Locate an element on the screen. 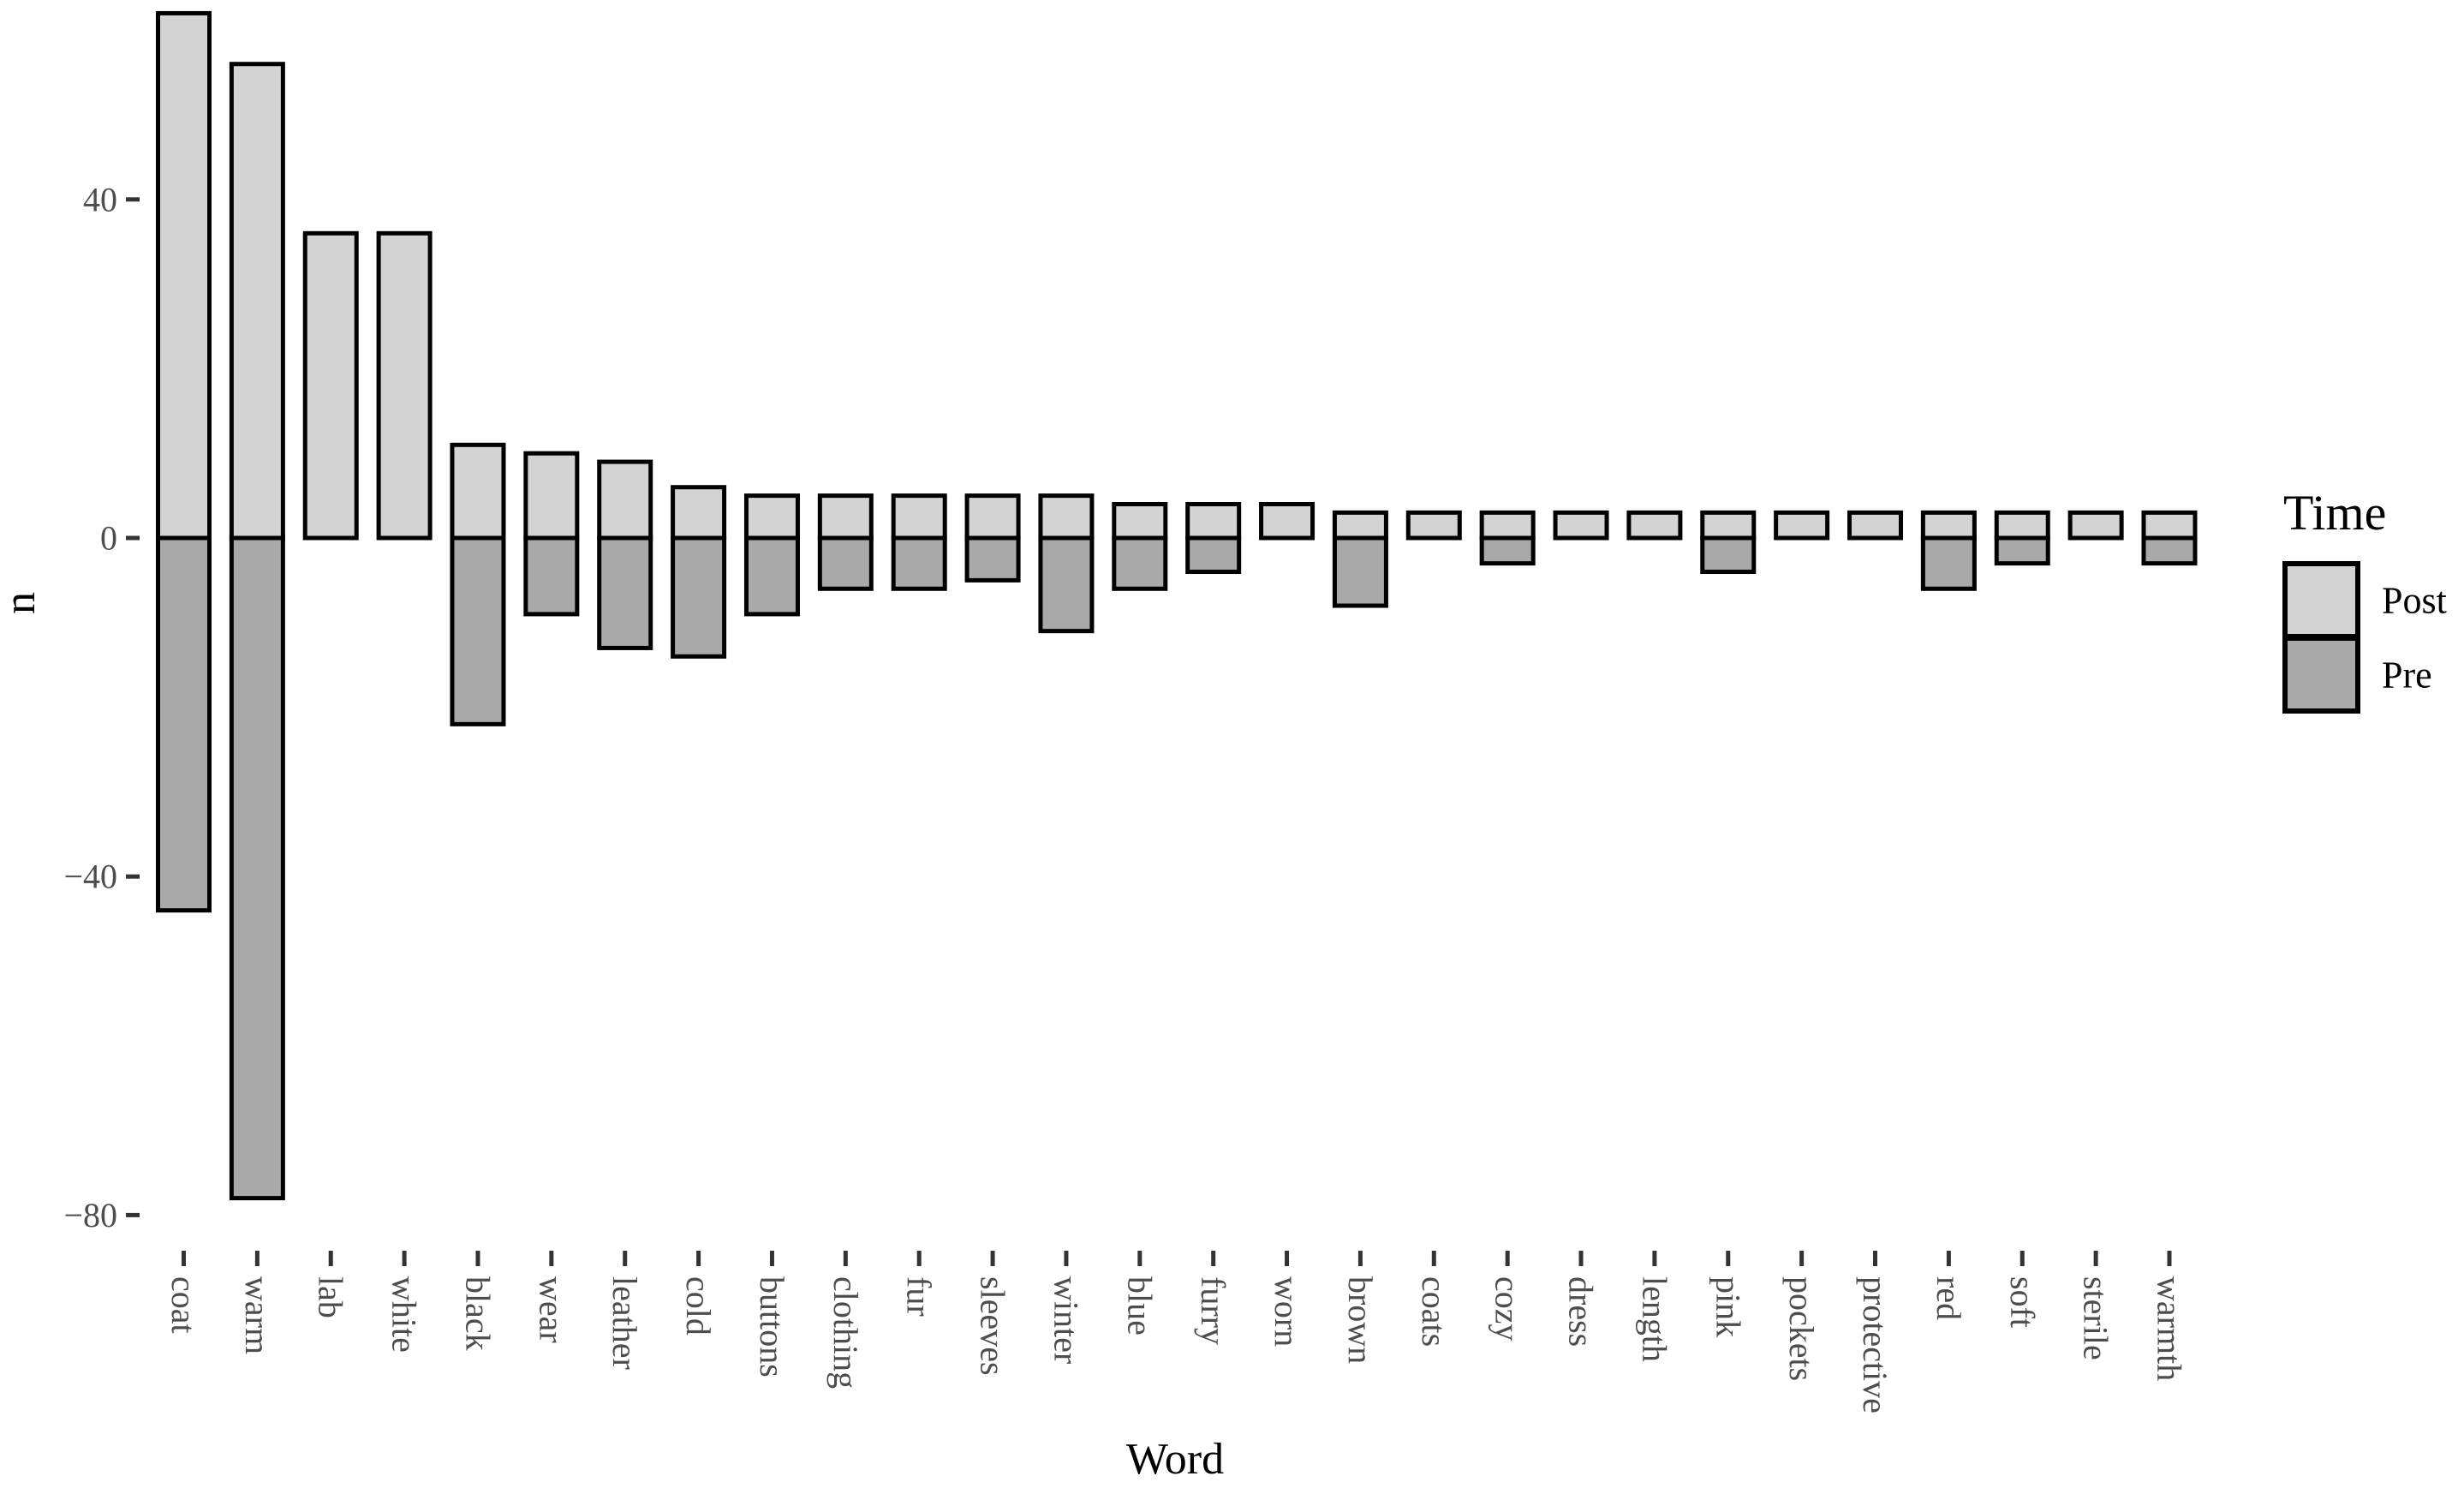 The image size is (2464, 1488). x-axis-label-dress: dress is located at coordinates (1581, 1311).